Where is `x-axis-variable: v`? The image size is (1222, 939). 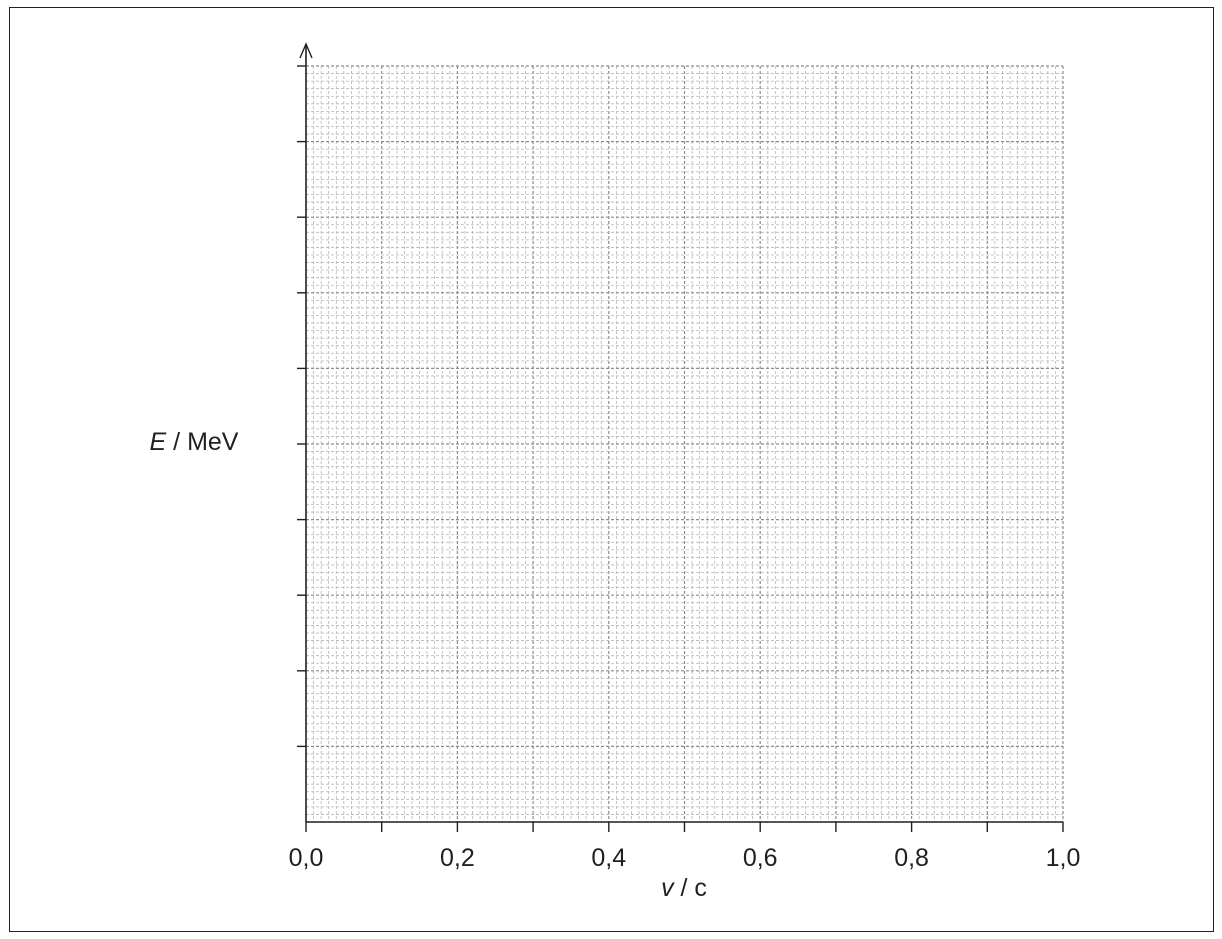 x-axis-variable: v is located at coordinates (668, 888).